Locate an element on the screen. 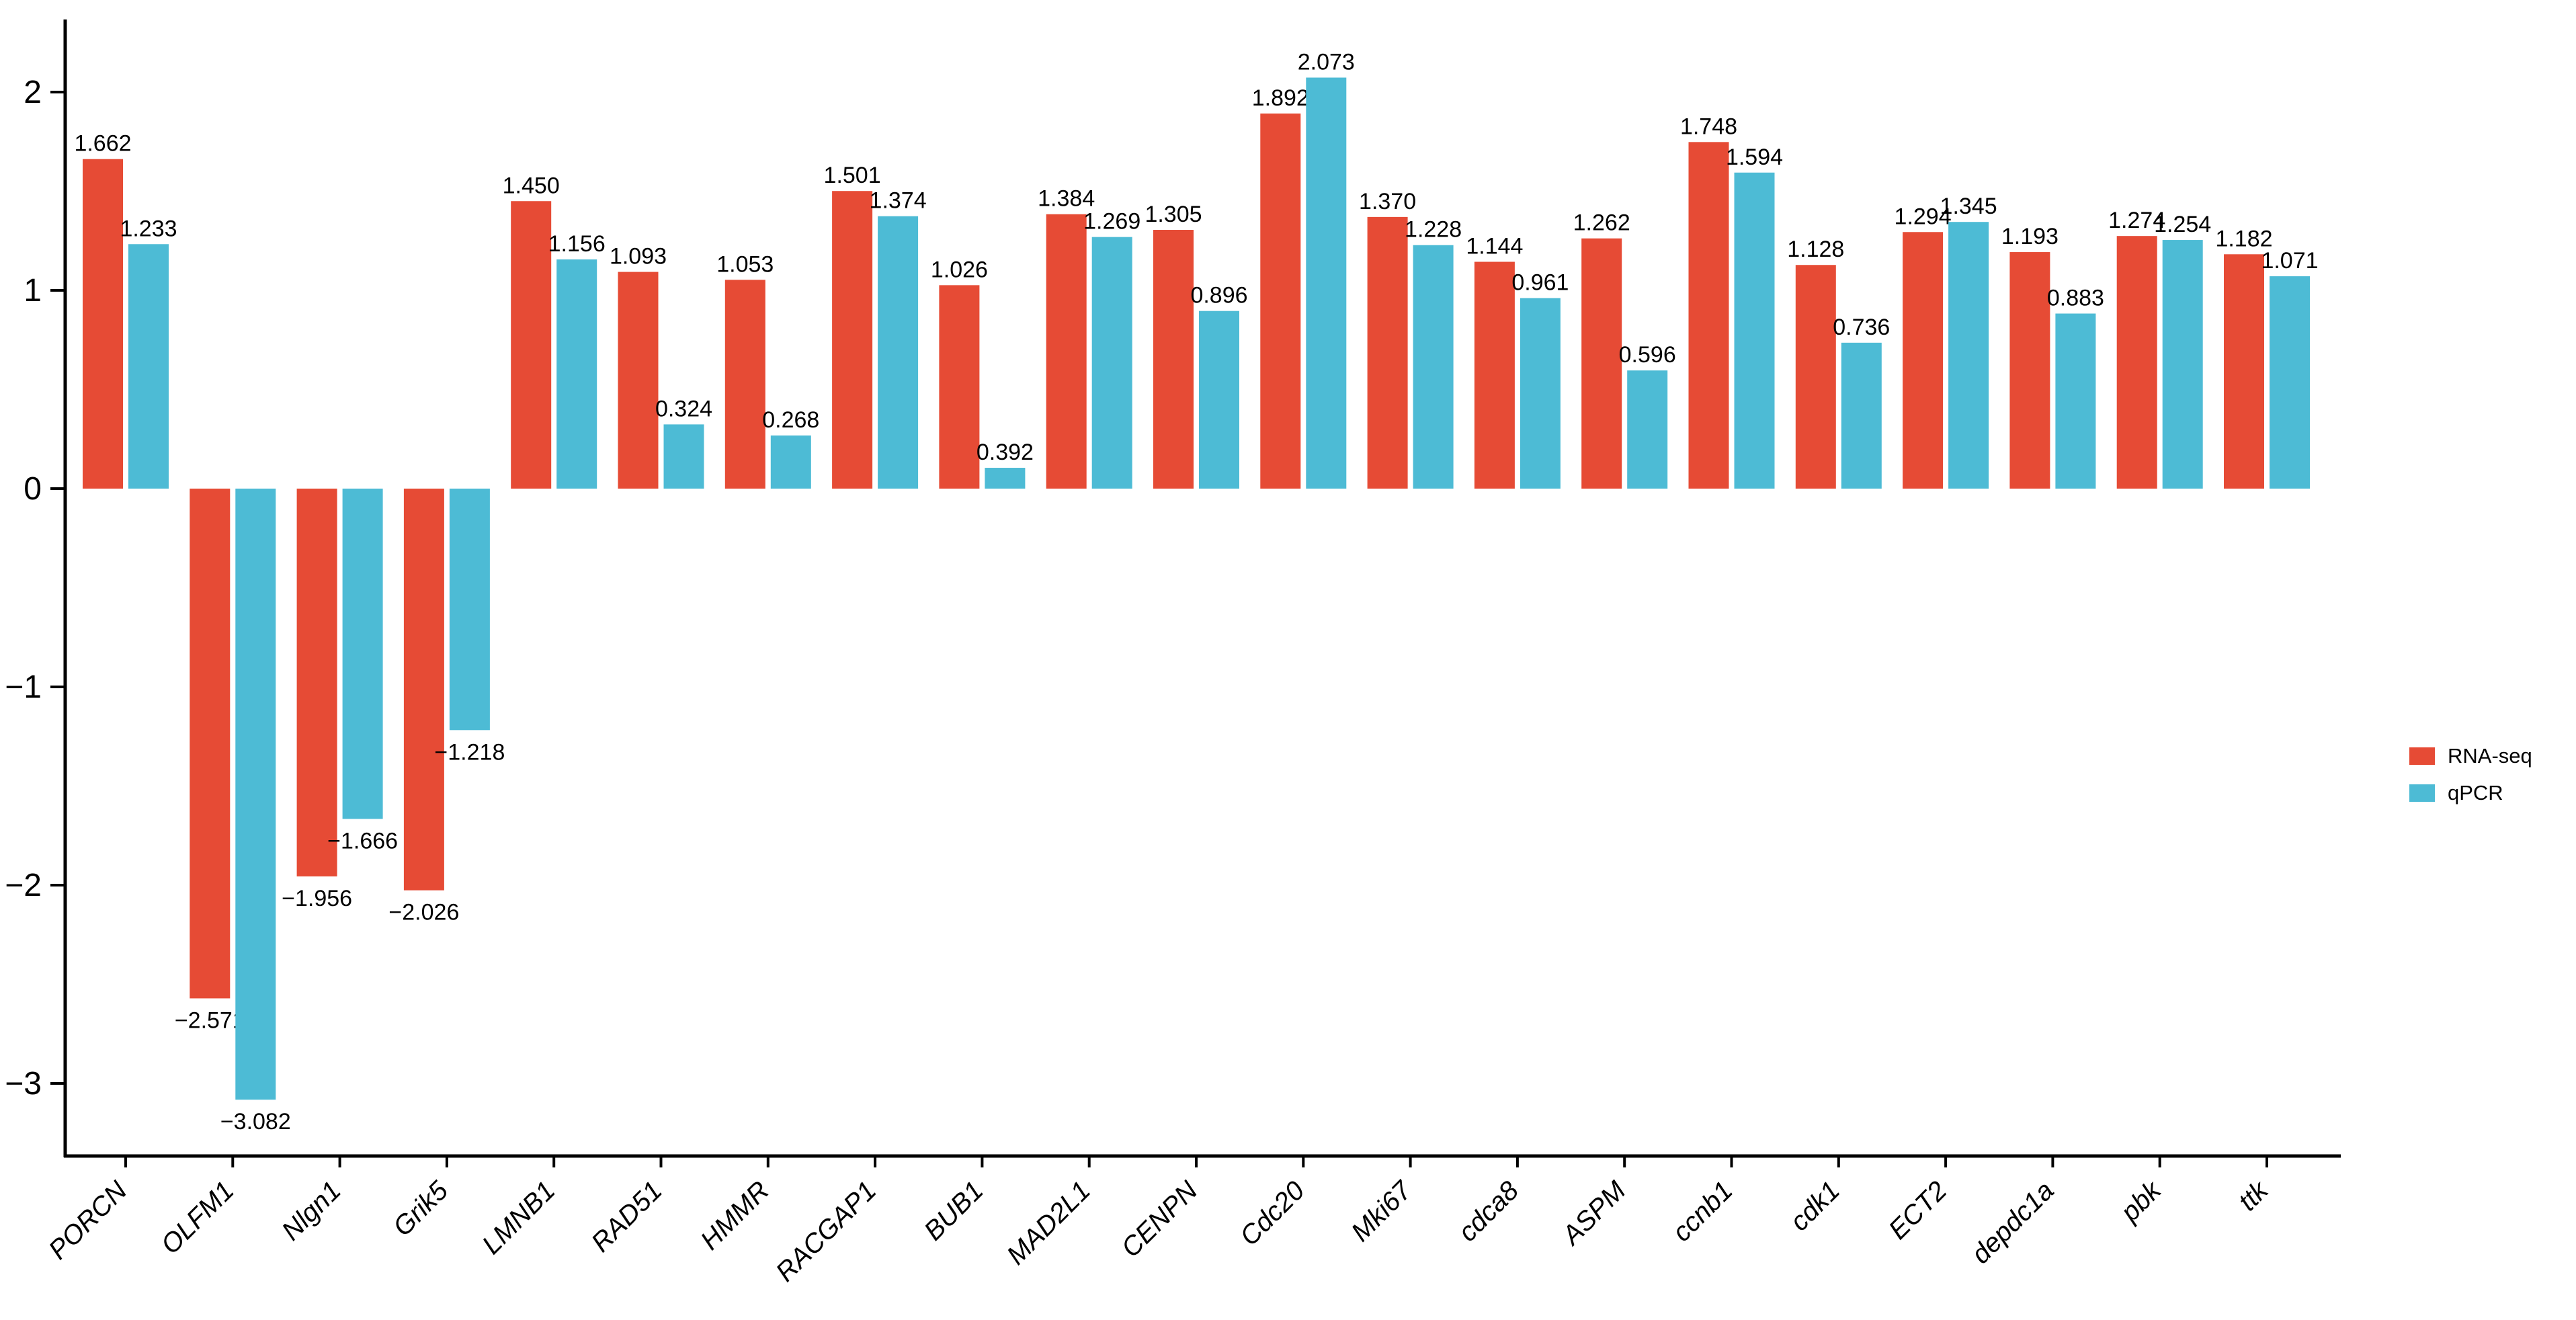 The image size is (2576, 1320). y-tick-label--2: −2 is located at coordinates (23, 885).